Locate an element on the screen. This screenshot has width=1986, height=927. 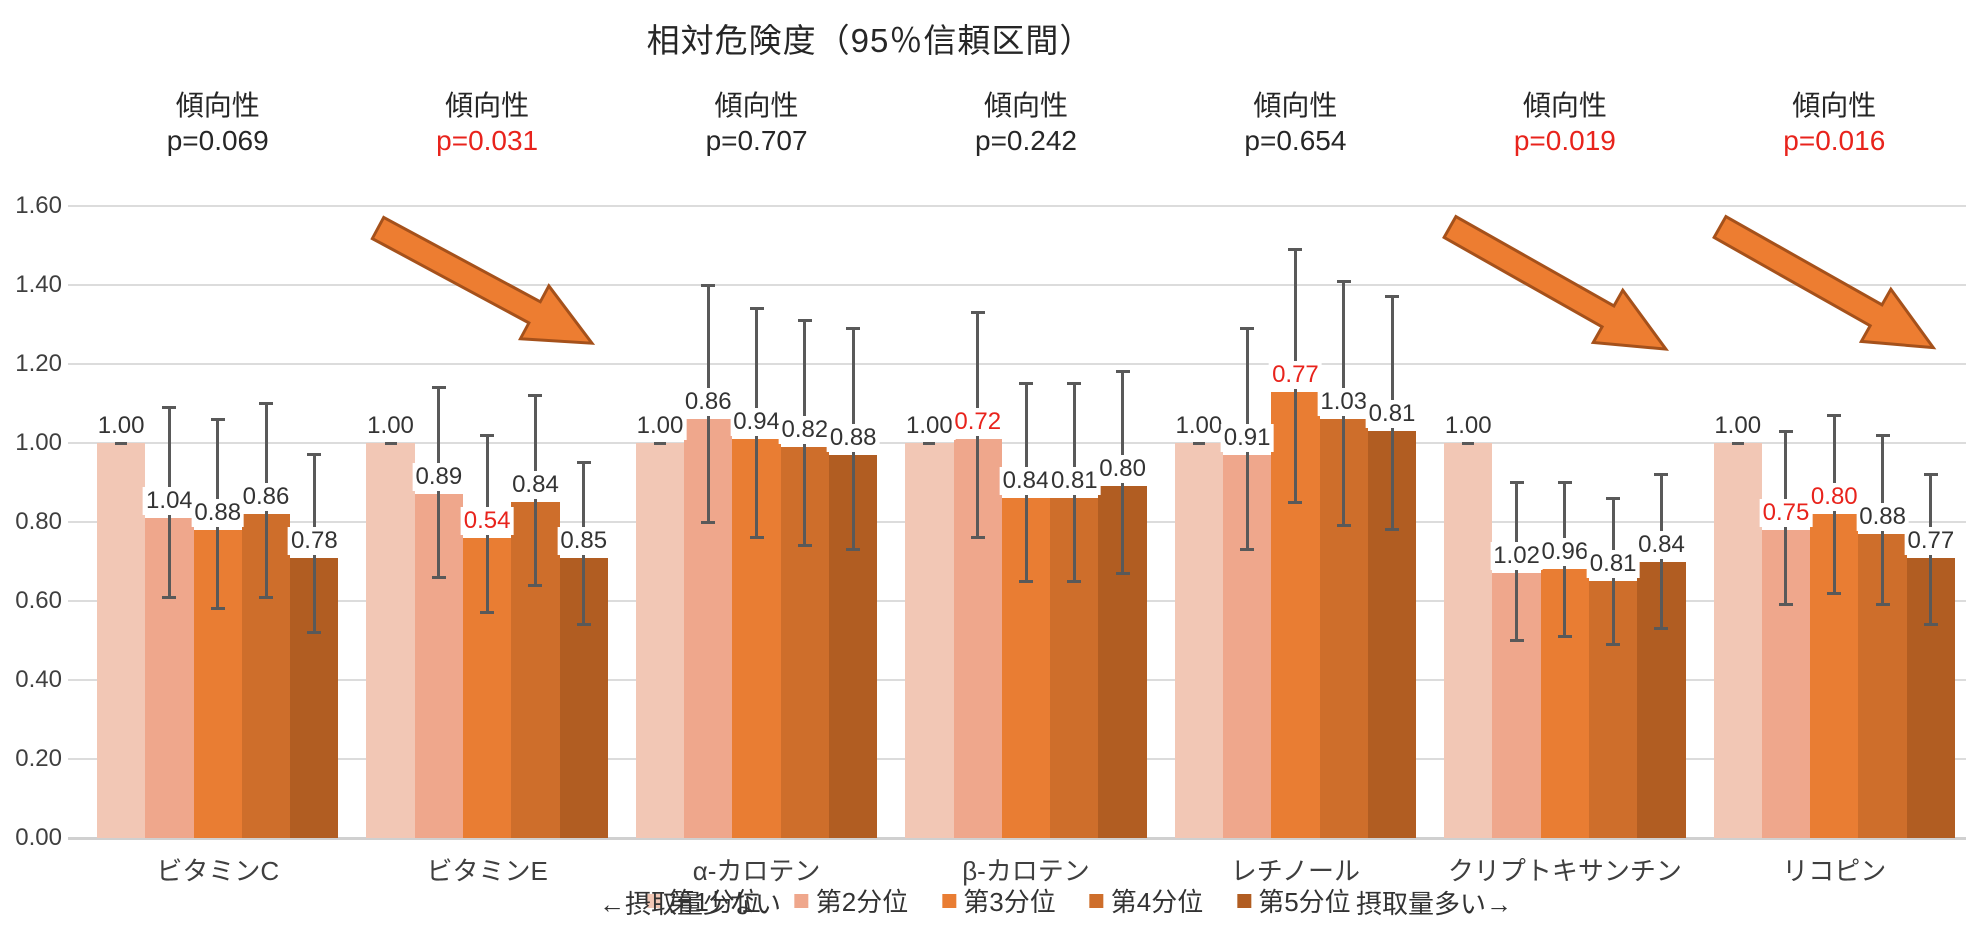
value-label: 0.77 is located at coordinates (1931, 540).